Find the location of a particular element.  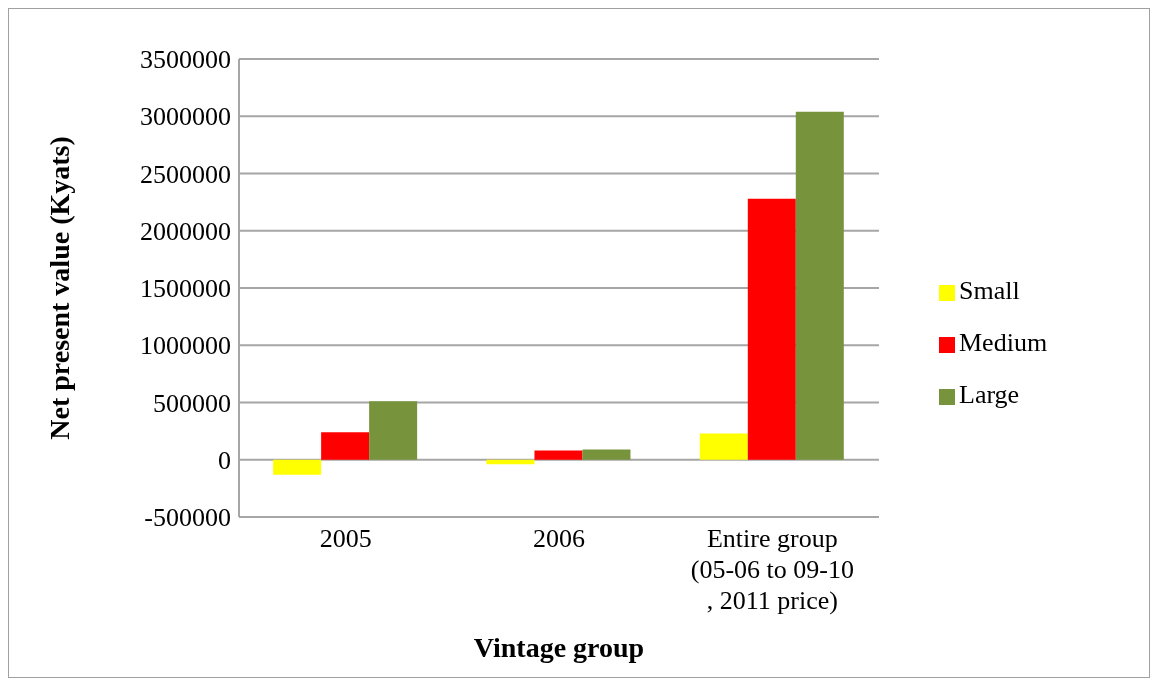

y-tick-label: -500000 is located at coordinates (187, 518).